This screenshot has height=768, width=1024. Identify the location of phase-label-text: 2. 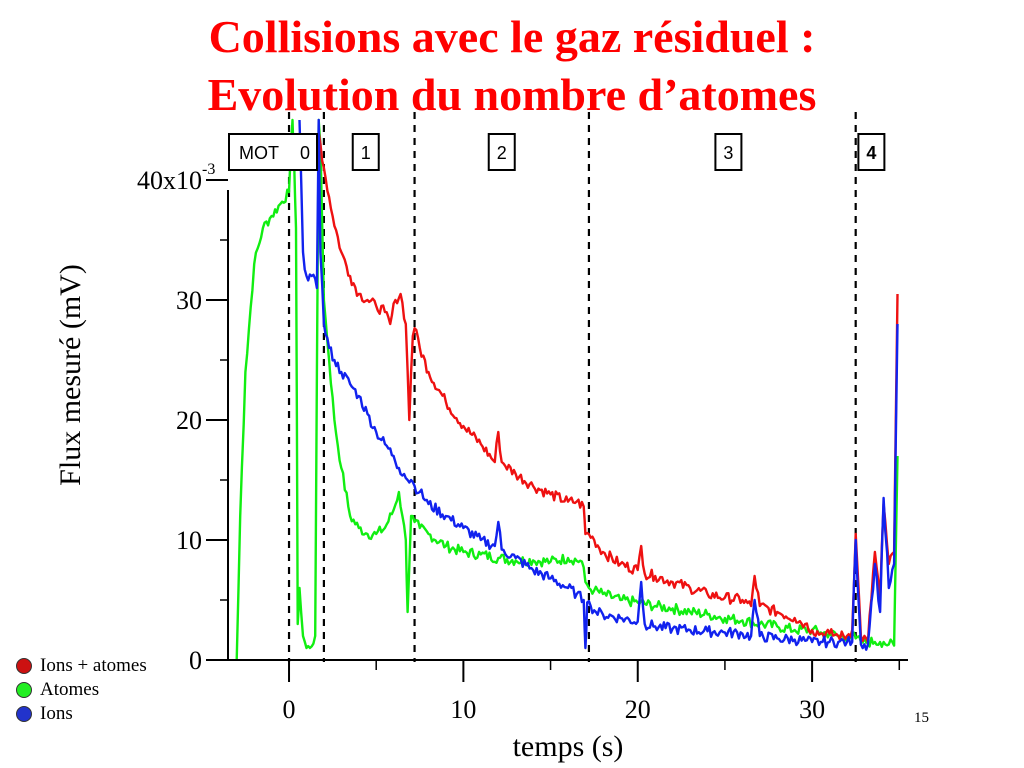
(502, 153).